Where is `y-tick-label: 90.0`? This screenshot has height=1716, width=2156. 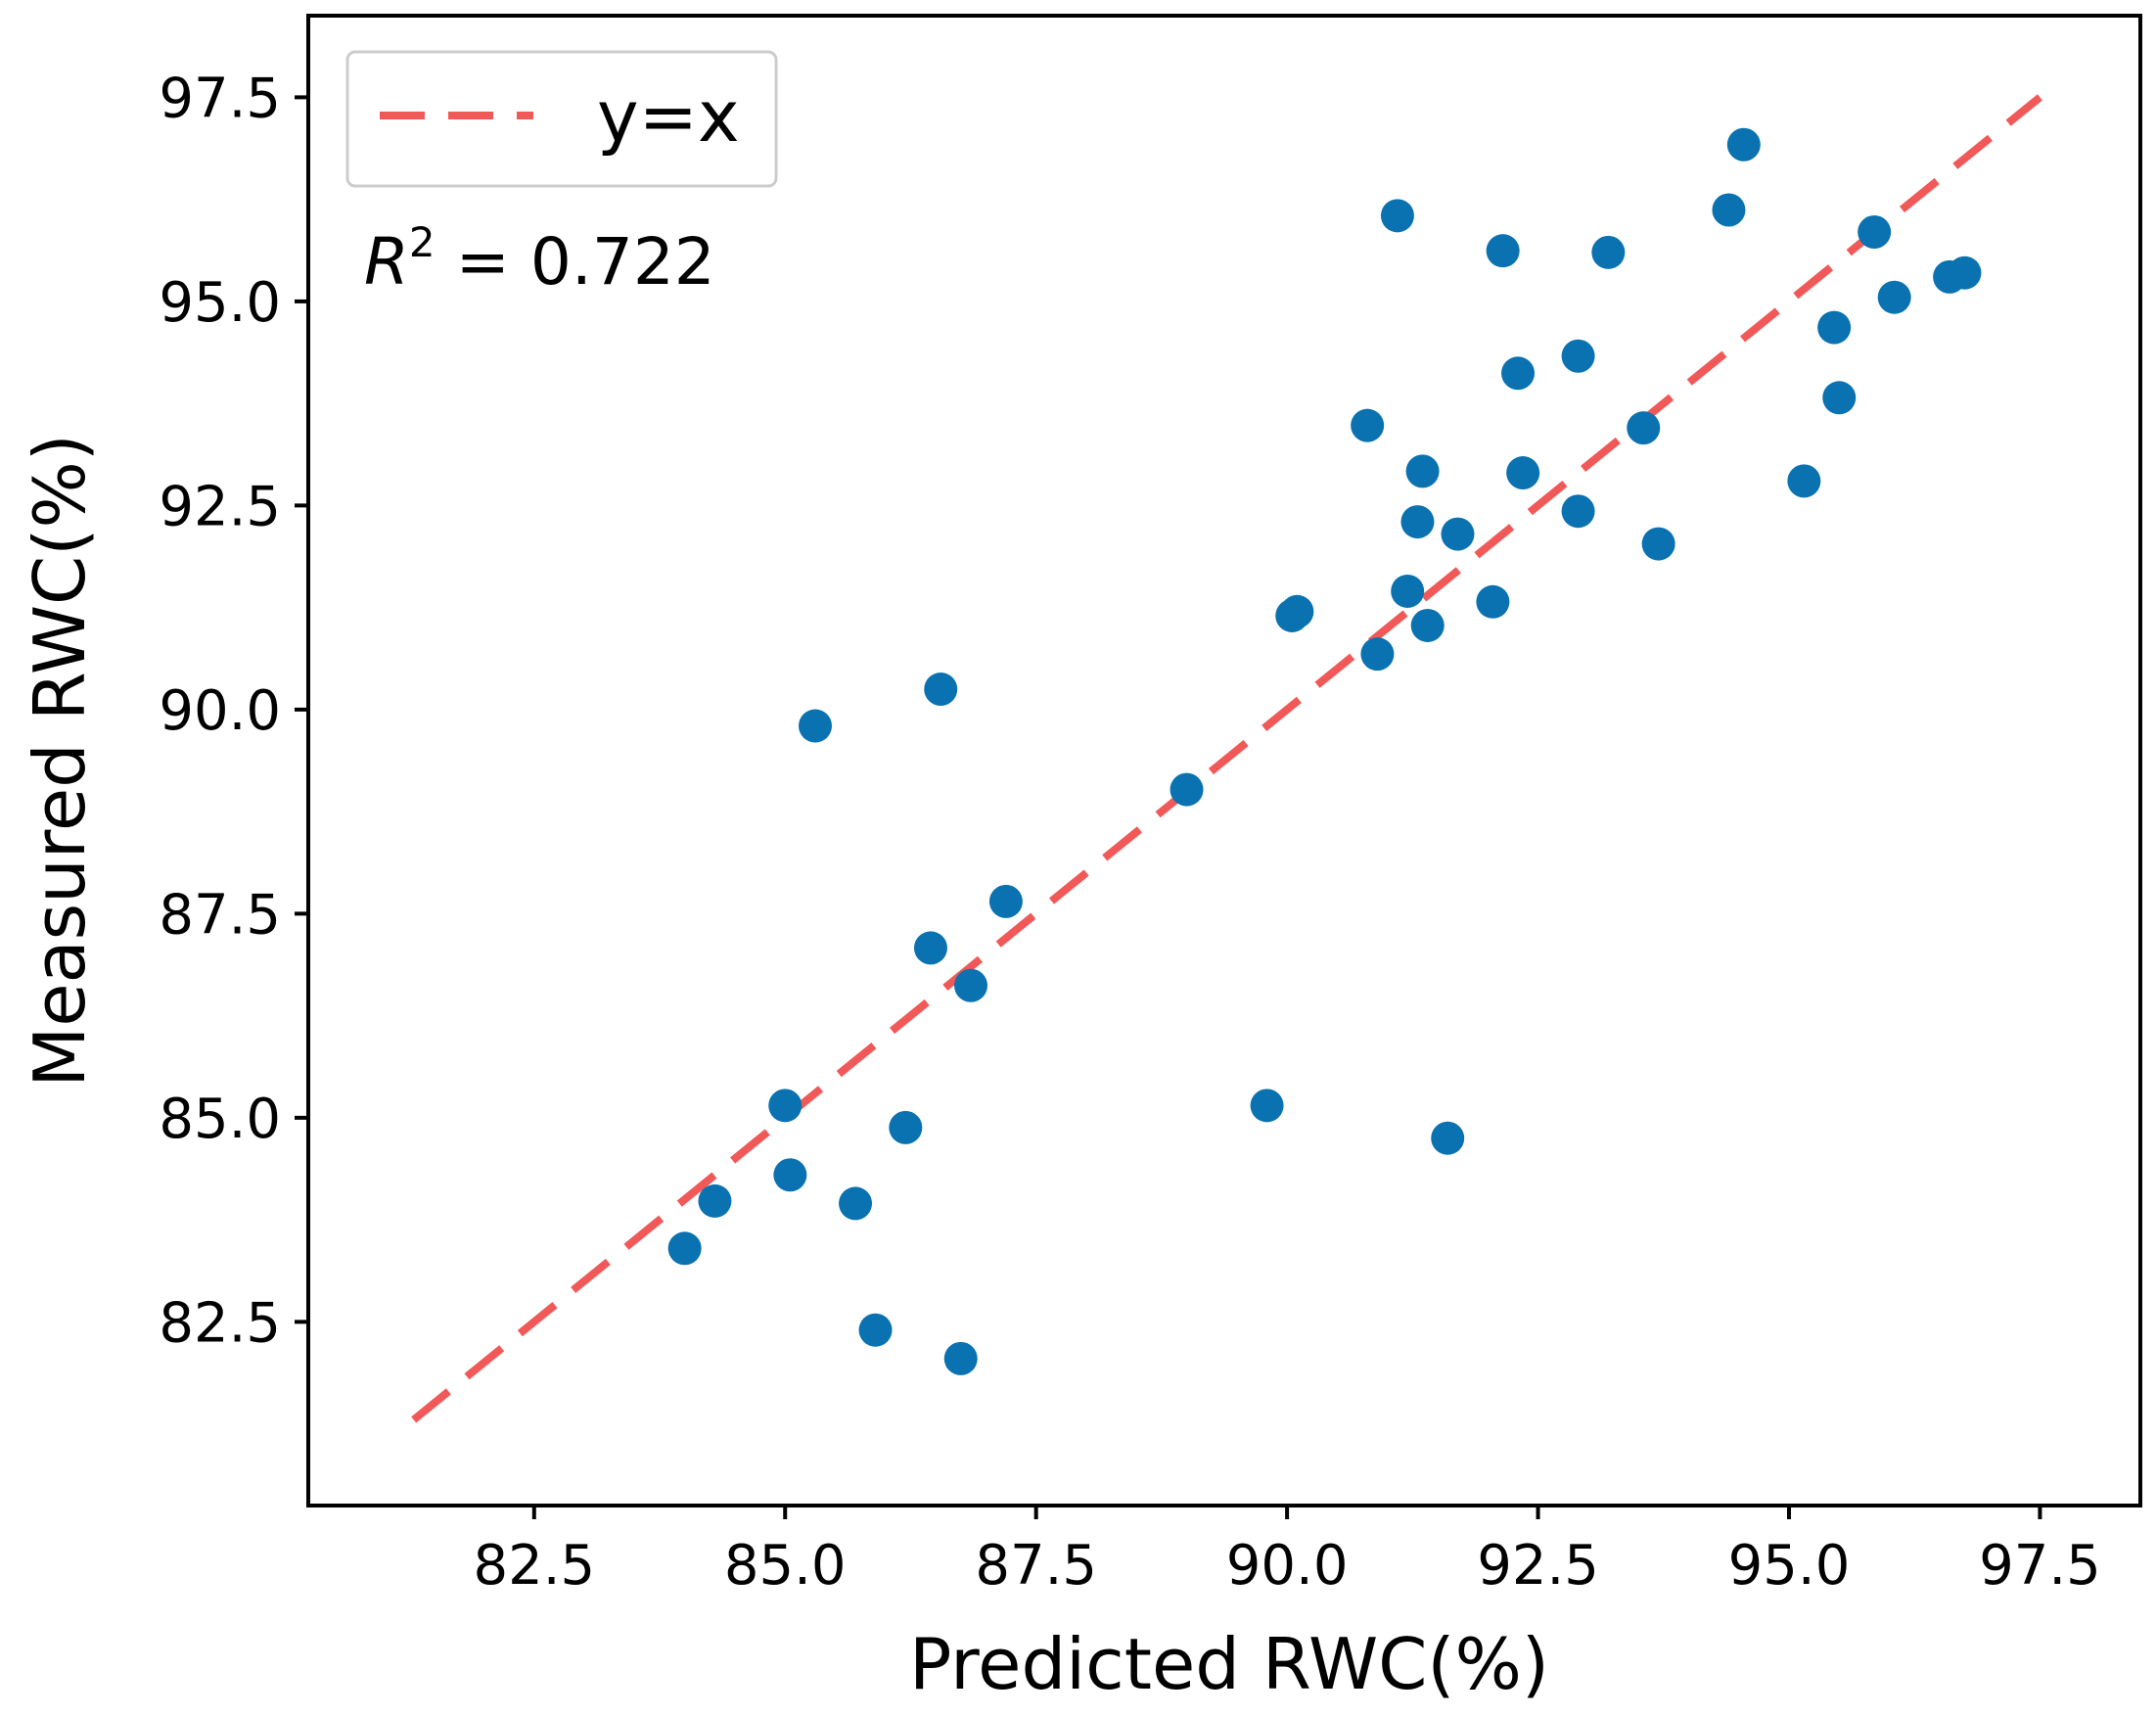
y-tick-label: 90.0 is located at coordinates (220, 711).